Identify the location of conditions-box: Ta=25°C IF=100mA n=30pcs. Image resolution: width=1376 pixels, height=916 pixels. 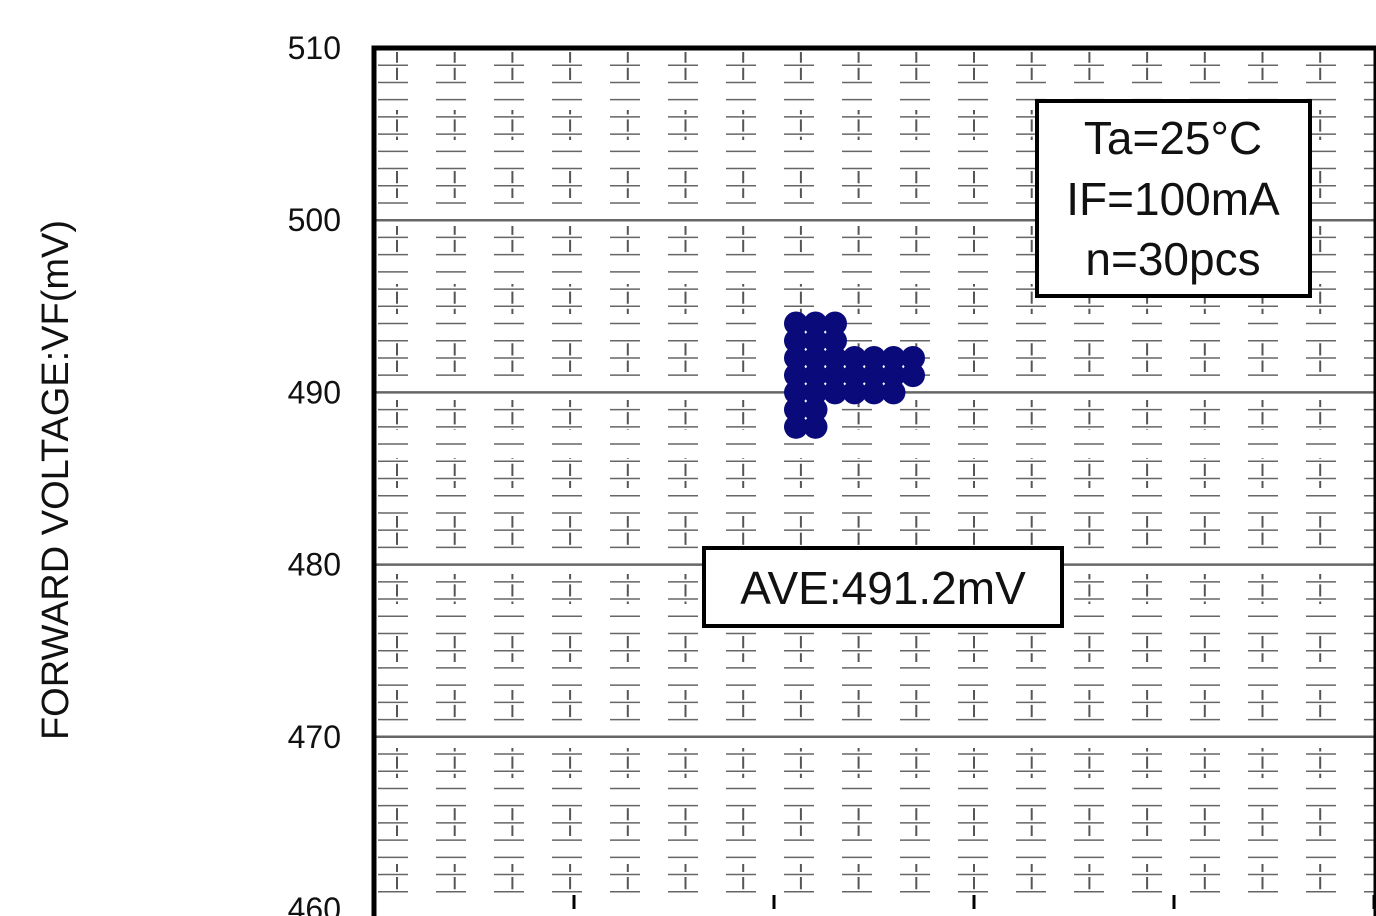
(1173, 198).